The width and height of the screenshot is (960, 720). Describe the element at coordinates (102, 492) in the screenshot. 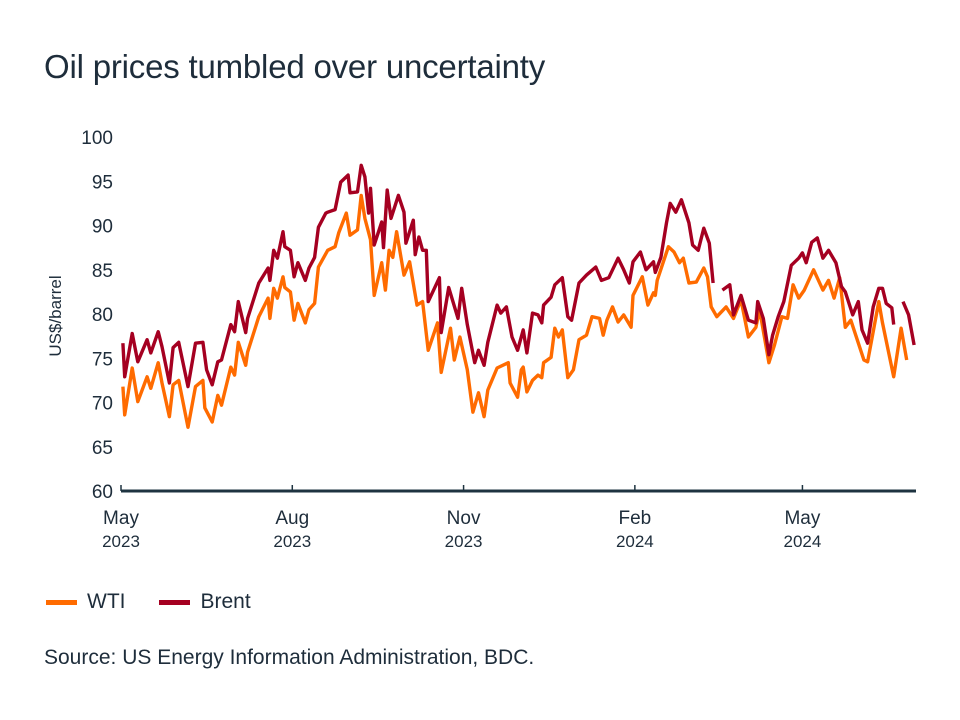

I see `y-tick-label: 60` at that location.